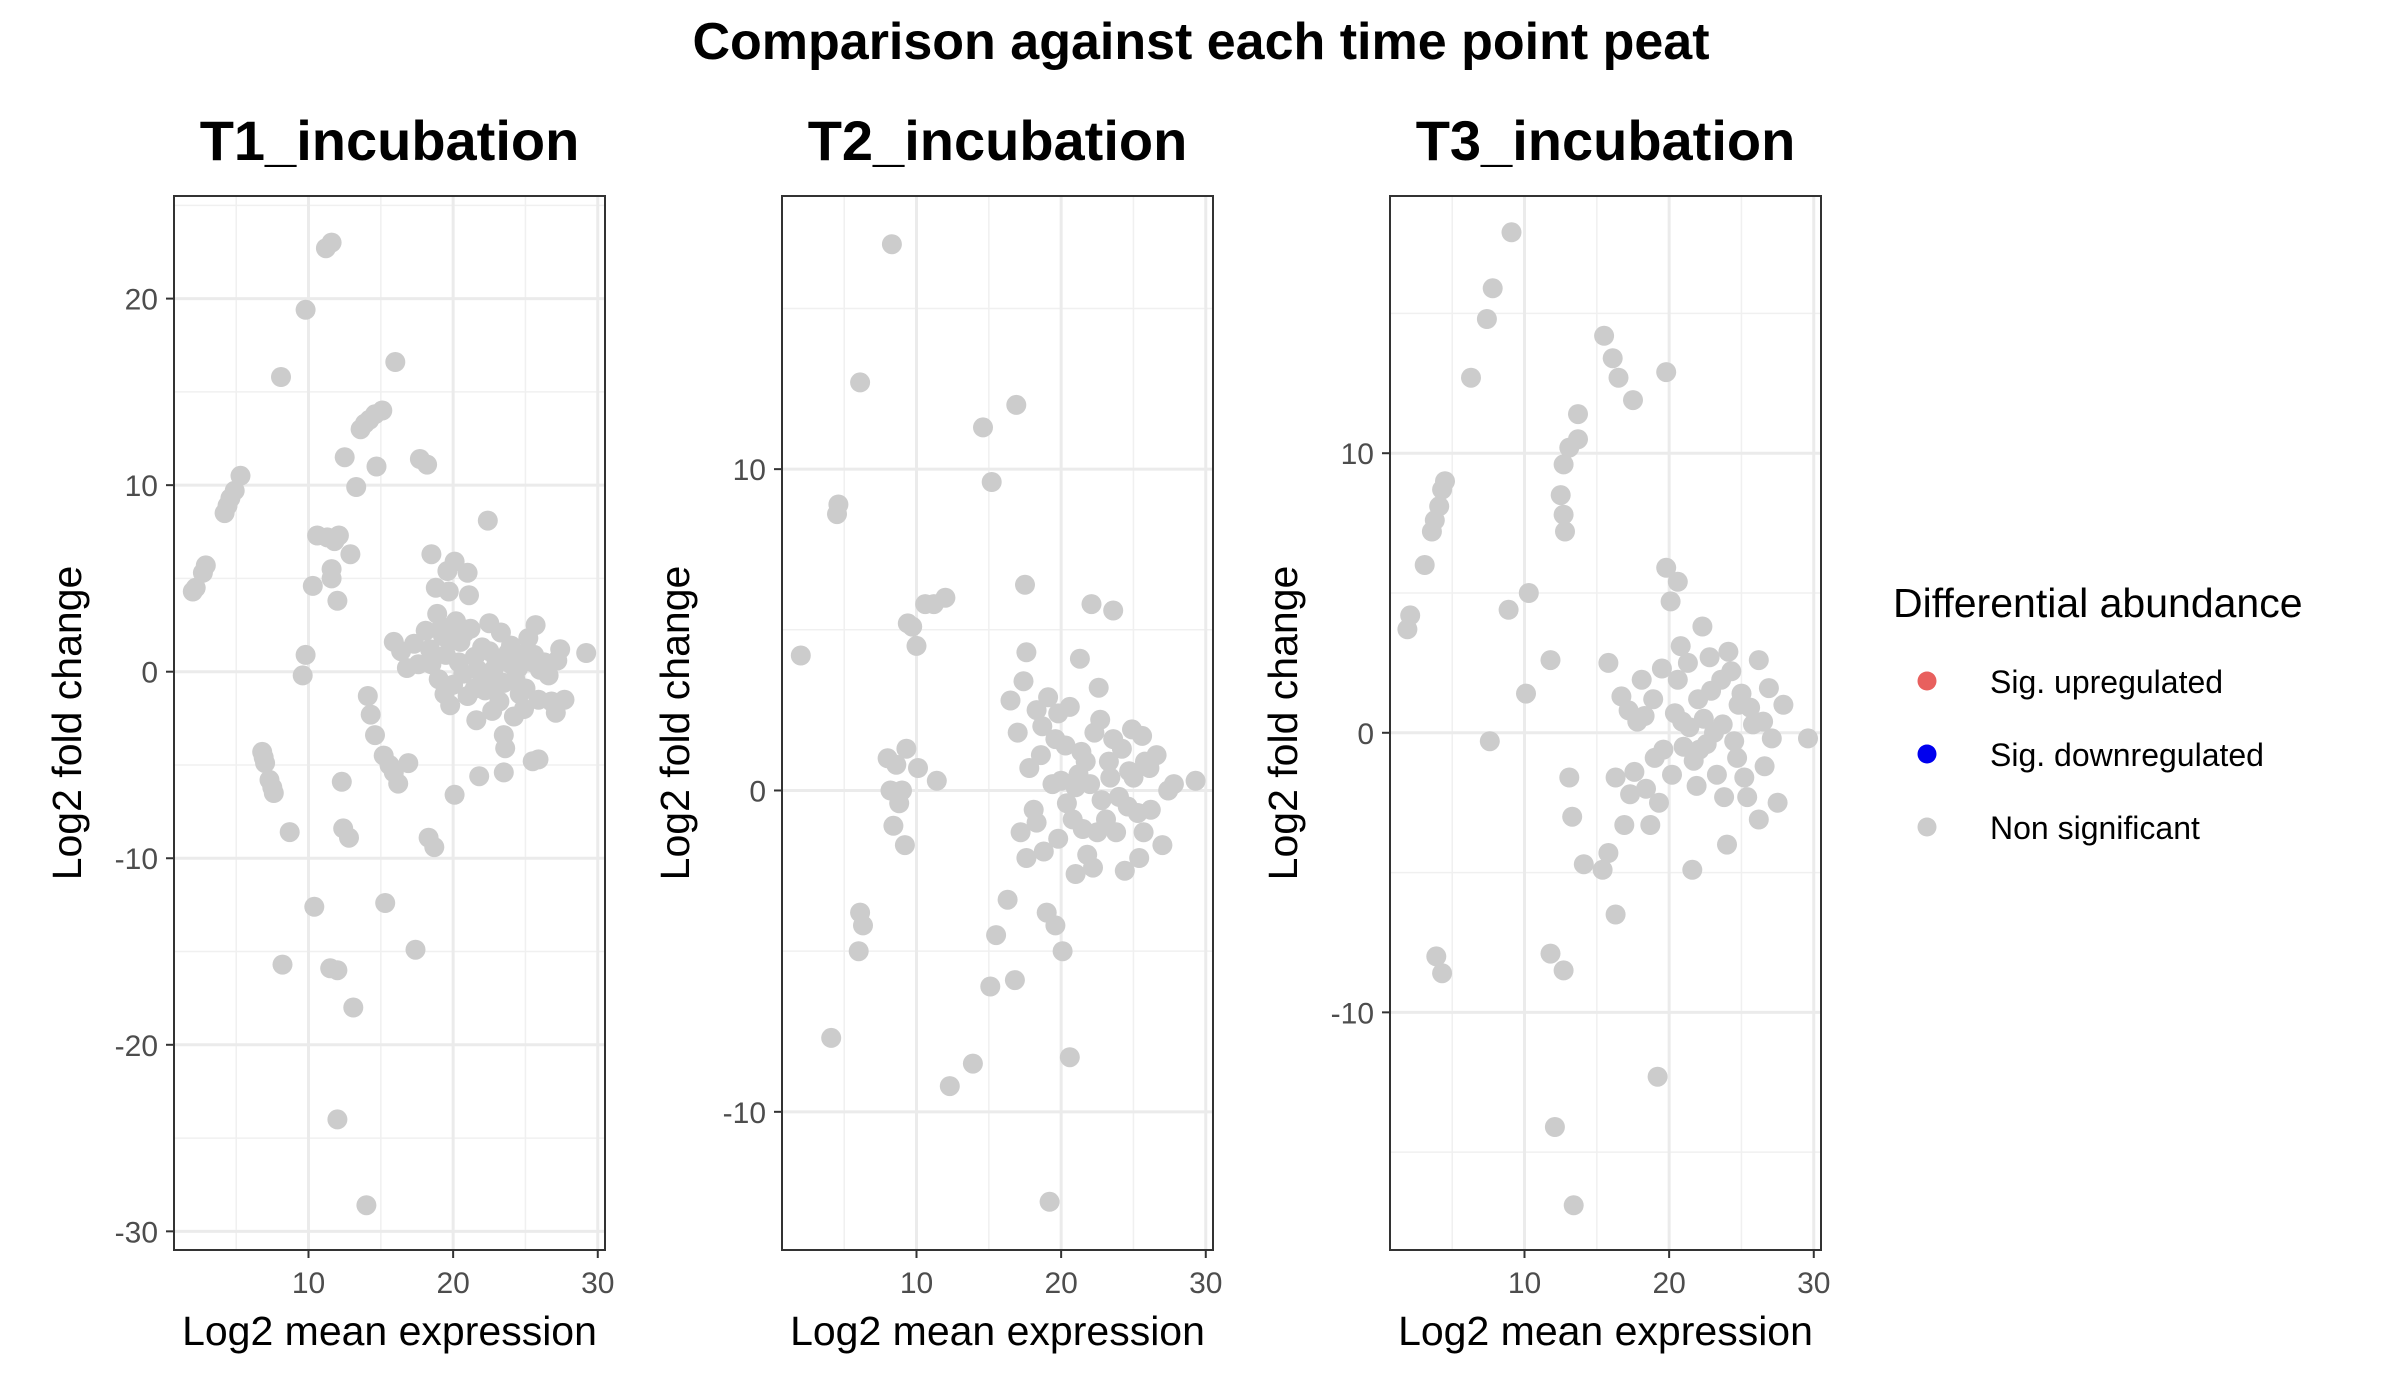  Describe the element at coordinates (2095, 828) in the screenshot. I see `legend-label-non-significant: Non significant` at that location.